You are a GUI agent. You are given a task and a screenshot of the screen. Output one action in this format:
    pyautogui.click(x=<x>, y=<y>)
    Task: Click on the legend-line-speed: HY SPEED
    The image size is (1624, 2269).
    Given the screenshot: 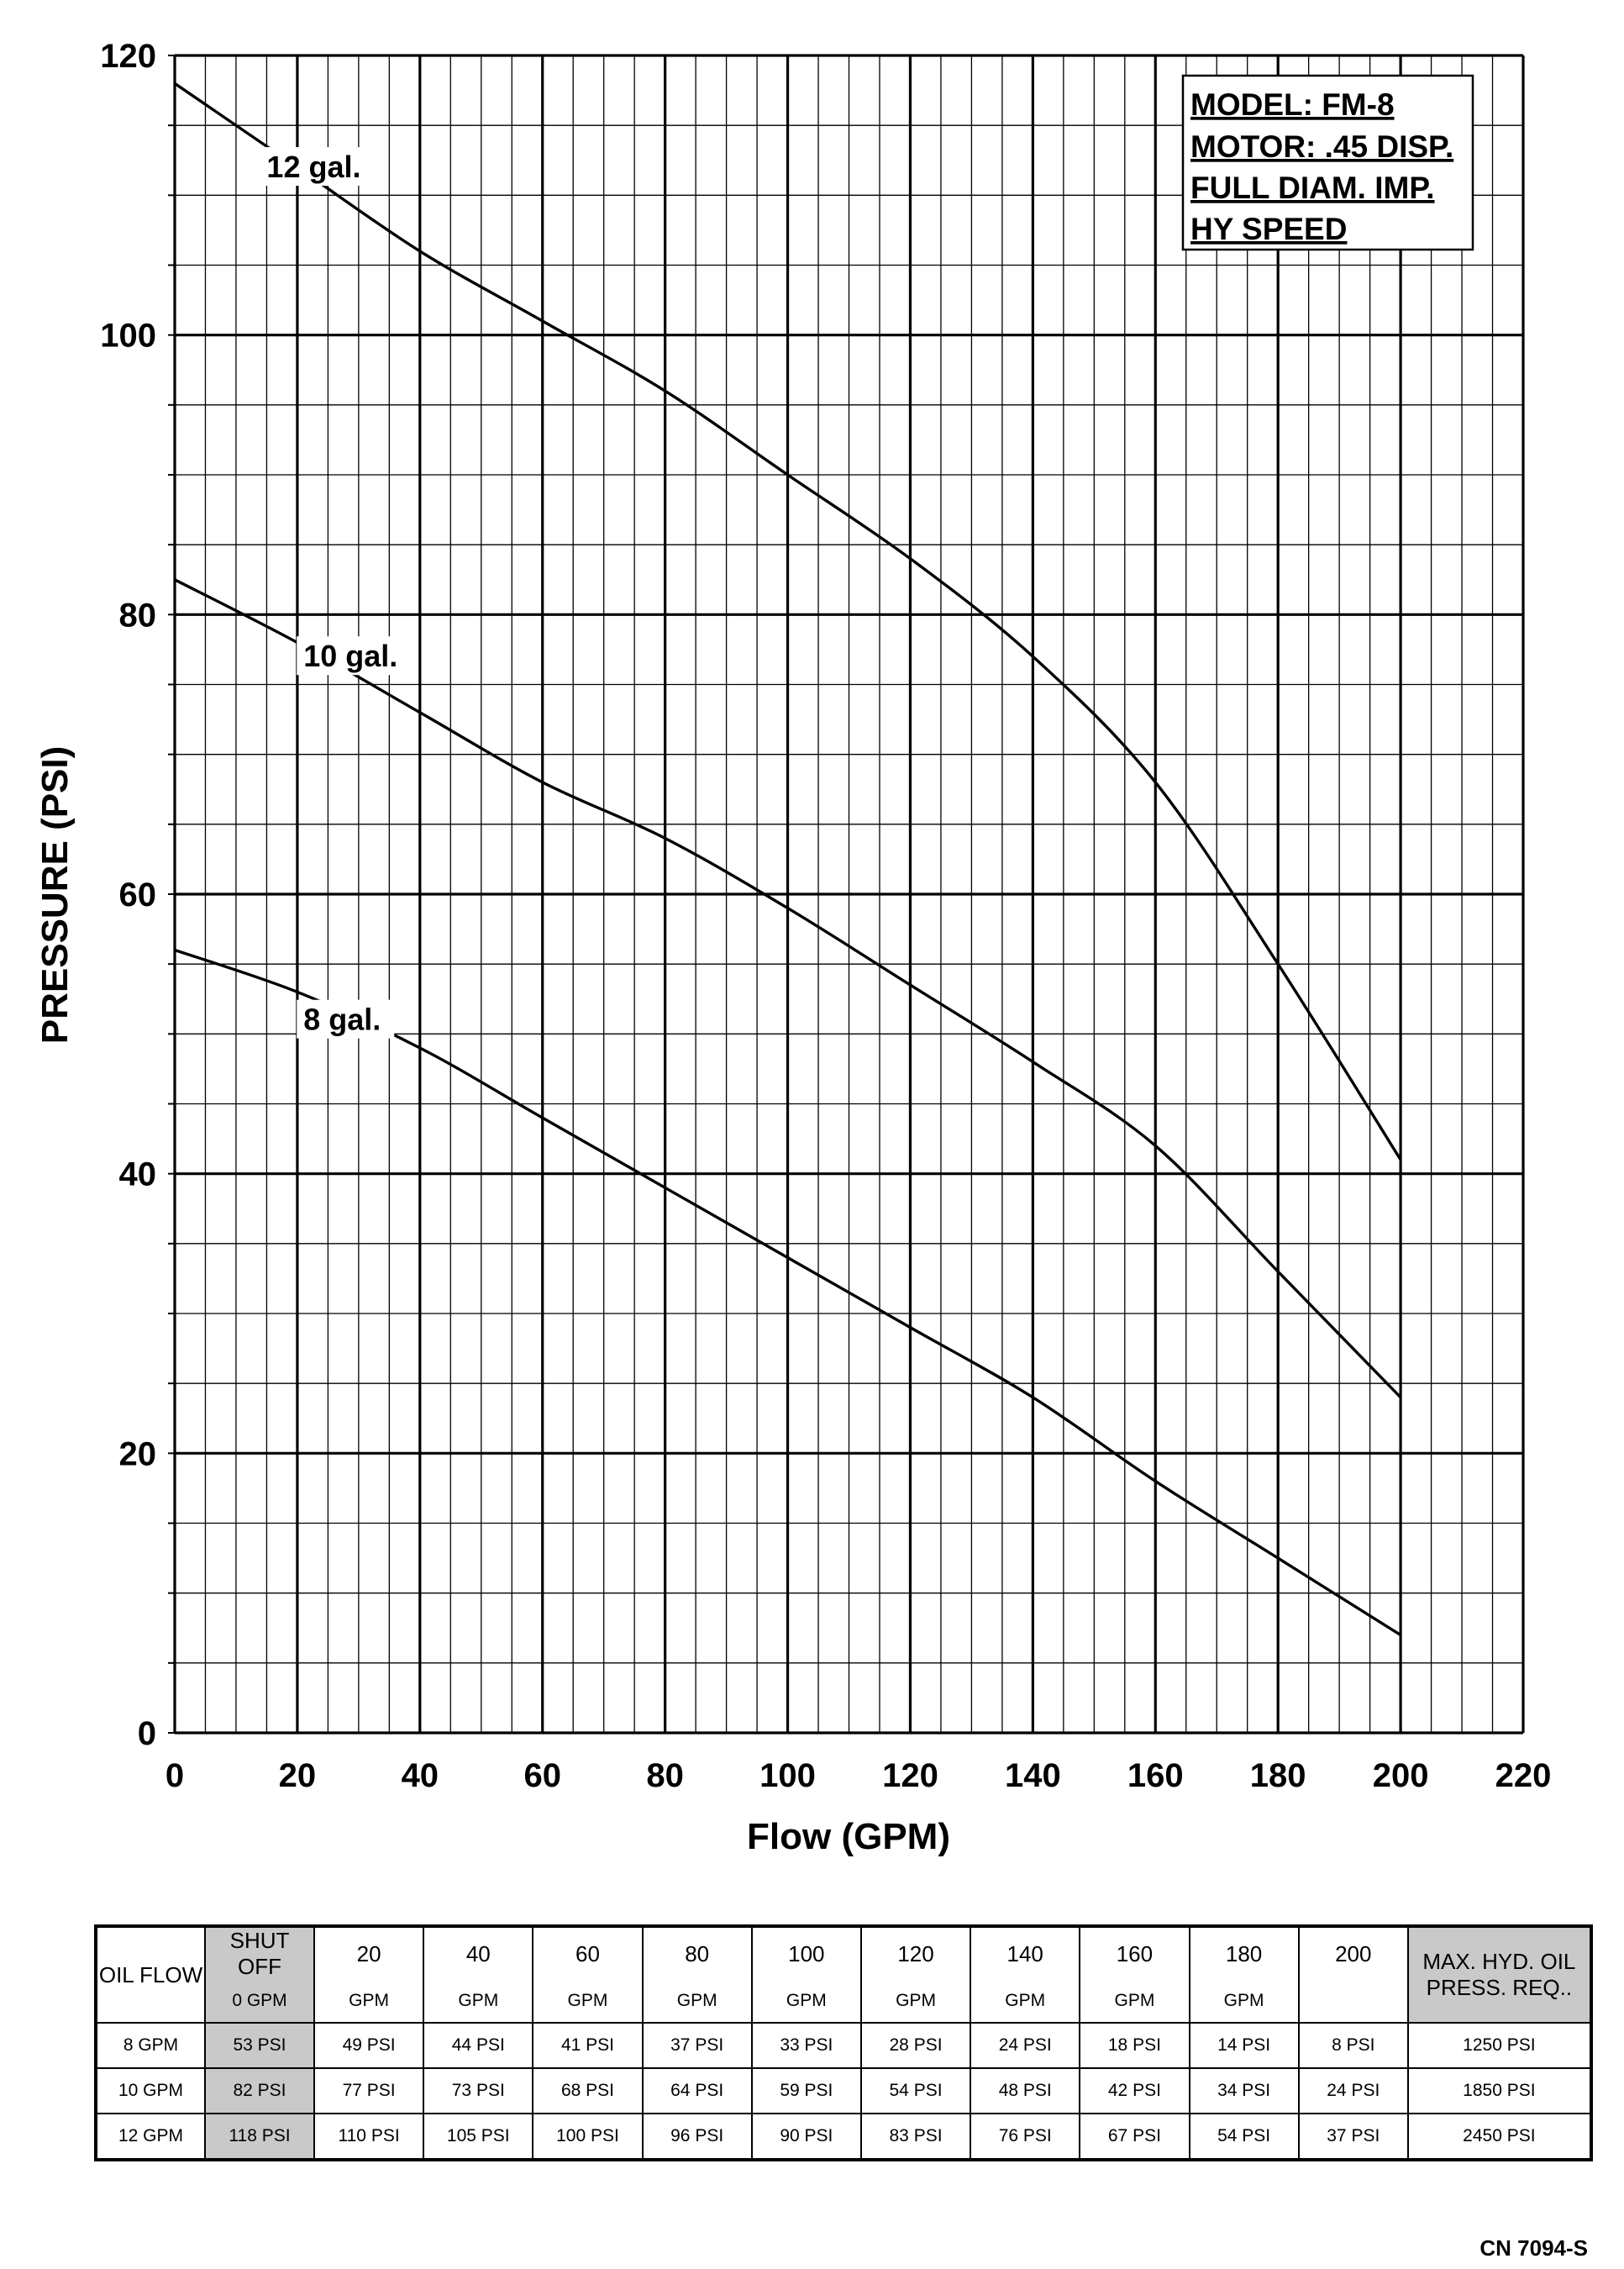 What is the action you would take?
    pyautogui.click(x=1268, y=229)
    